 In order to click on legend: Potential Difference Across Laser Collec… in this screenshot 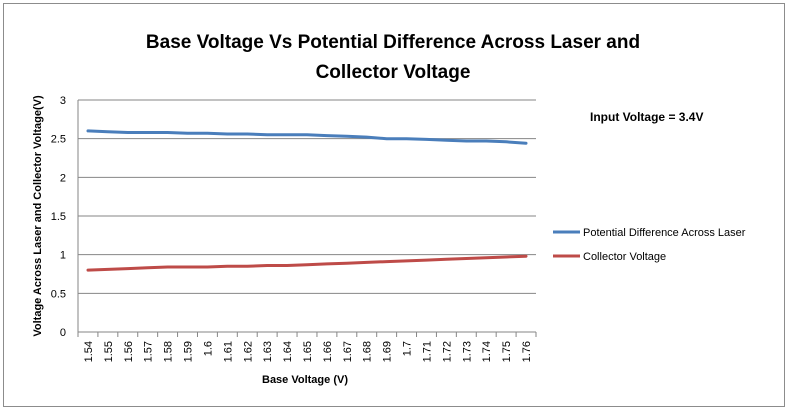, I will do `click(649, 245)`.